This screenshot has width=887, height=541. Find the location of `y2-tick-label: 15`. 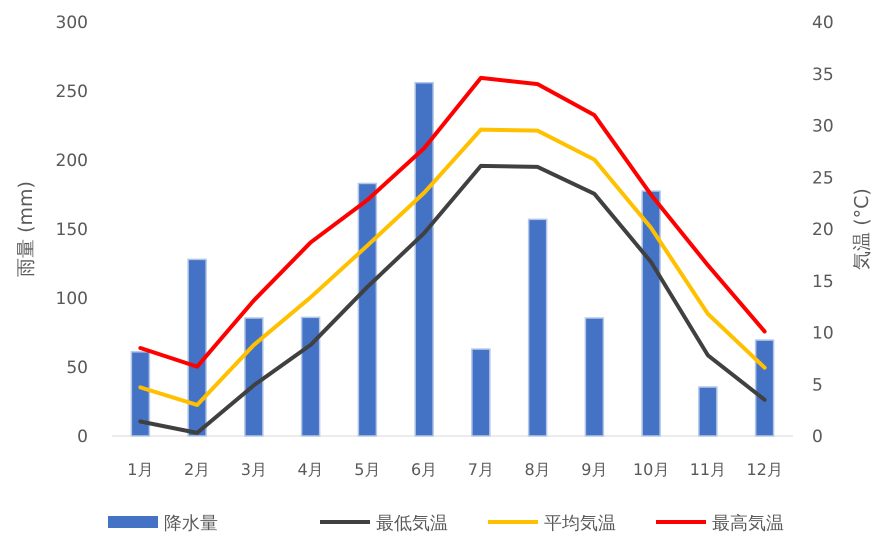

y2-tick-label: 15 is located at coordinates (823, 282).